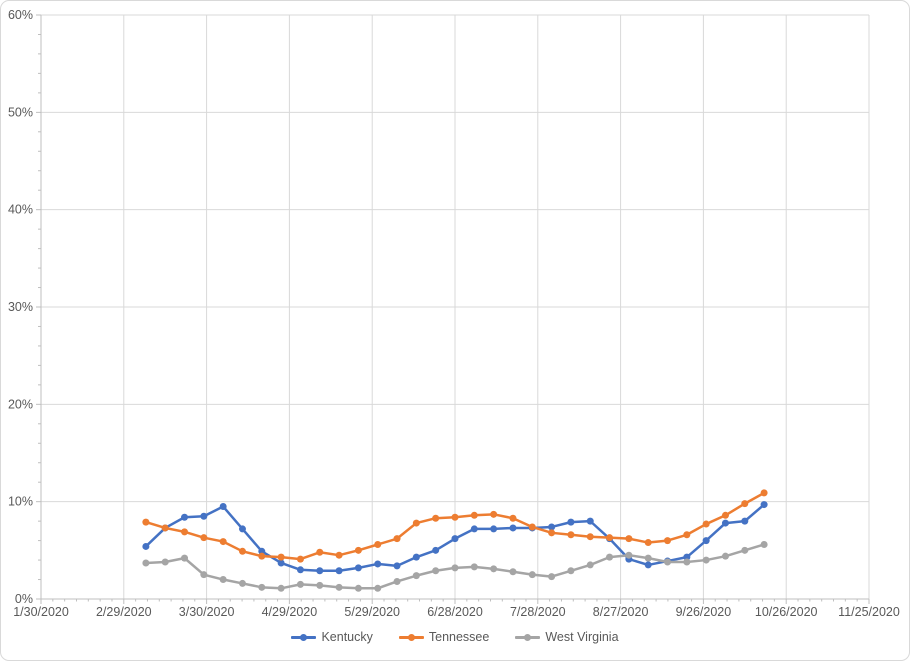  What do you see at coordinates (567, 637) in the screenshot?
I see `legend-item-west-virginia: West Virginia` at bounding box center [567, 637].